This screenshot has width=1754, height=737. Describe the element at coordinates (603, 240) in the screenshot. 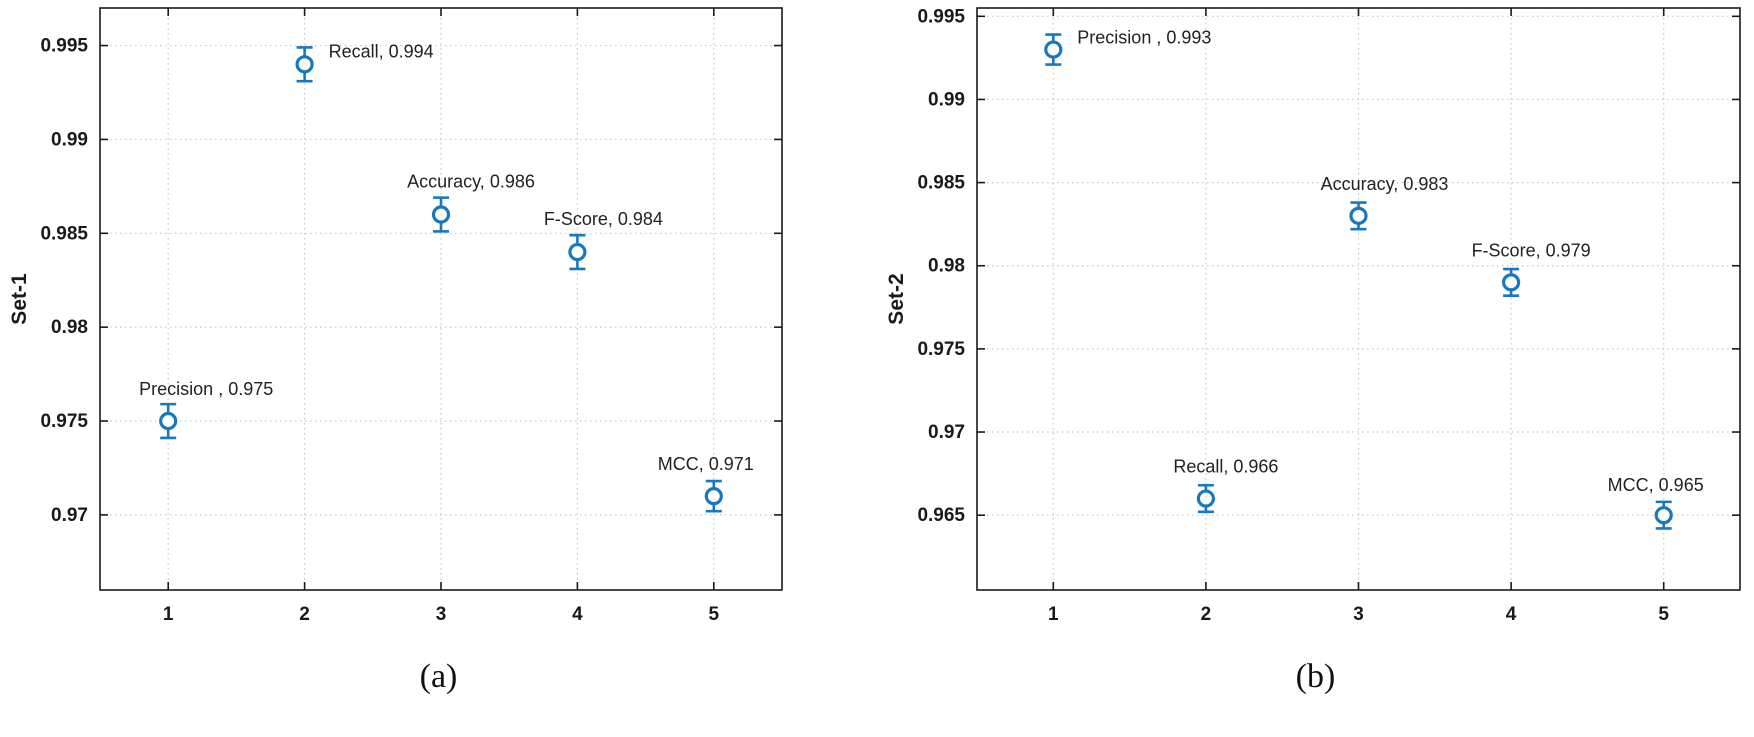

I see `data-point: F-Score, 0.984` at that location.